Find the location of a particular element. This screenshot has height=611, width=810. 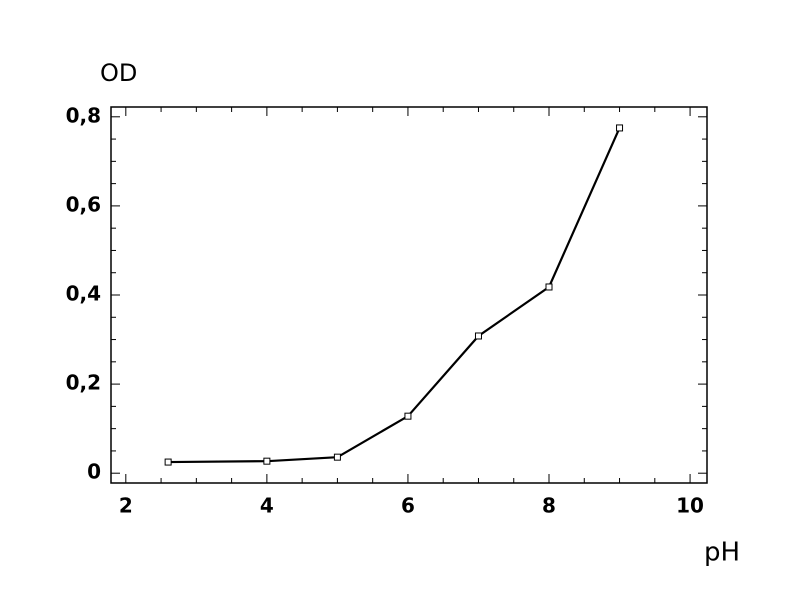

y-tick-label: 0,2 is located at coordinates (83, 383).